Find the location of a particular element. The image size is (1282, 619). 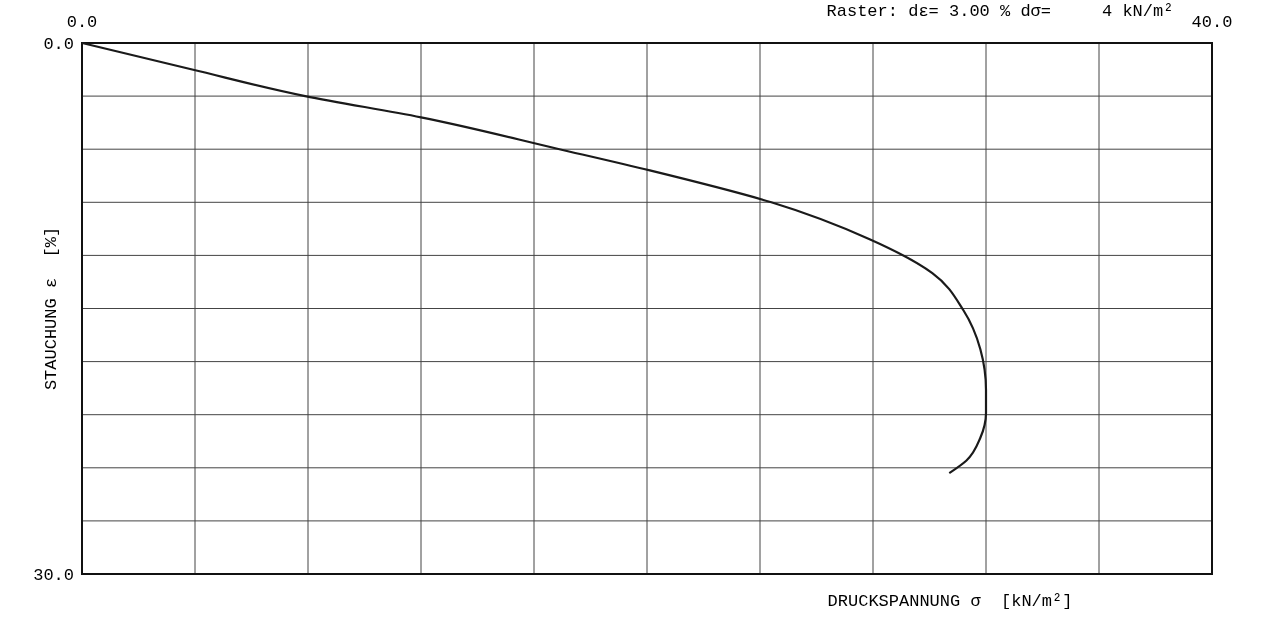

x-tick-label: 40.0 is located at coordinates (1212, 22).